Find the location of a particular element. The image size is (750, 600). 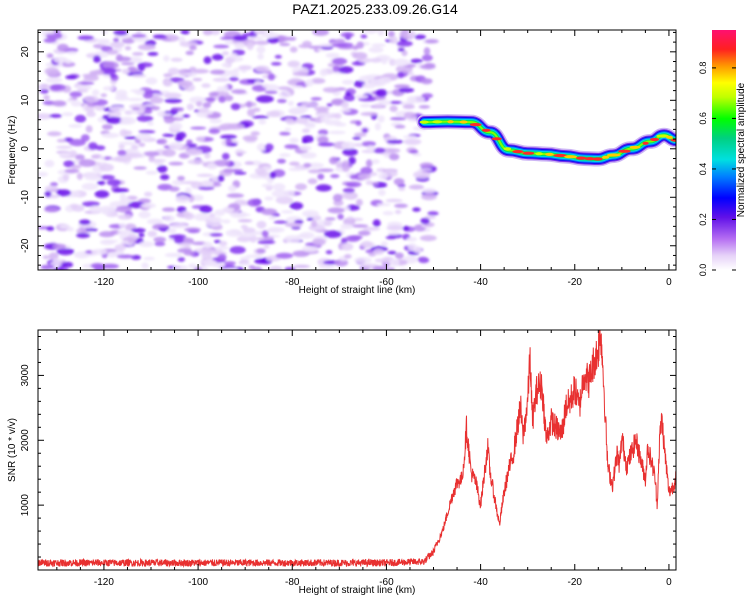

y-tick-label: -10 is located at coordinates (25, 197).